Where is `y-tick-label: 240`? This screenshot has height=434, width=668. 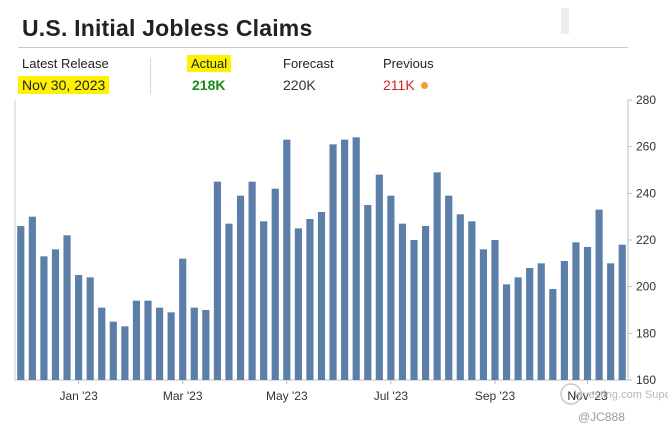
y-tick-label: 240 is located at coordinates (646, 193).